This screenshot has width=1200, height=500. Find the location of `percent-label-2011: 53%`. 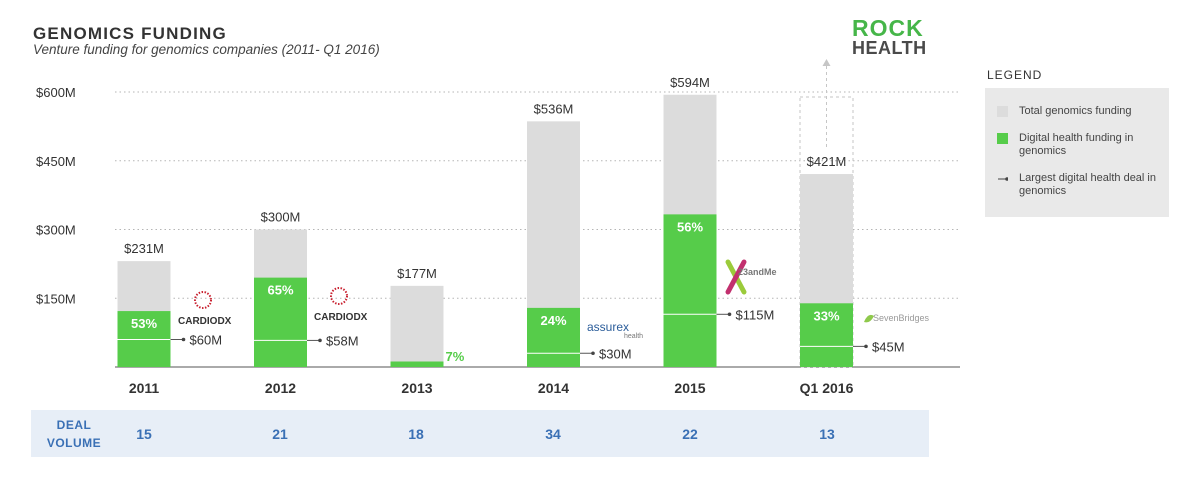

percent-label-2011: 53% is located at coordinates (144, 323).